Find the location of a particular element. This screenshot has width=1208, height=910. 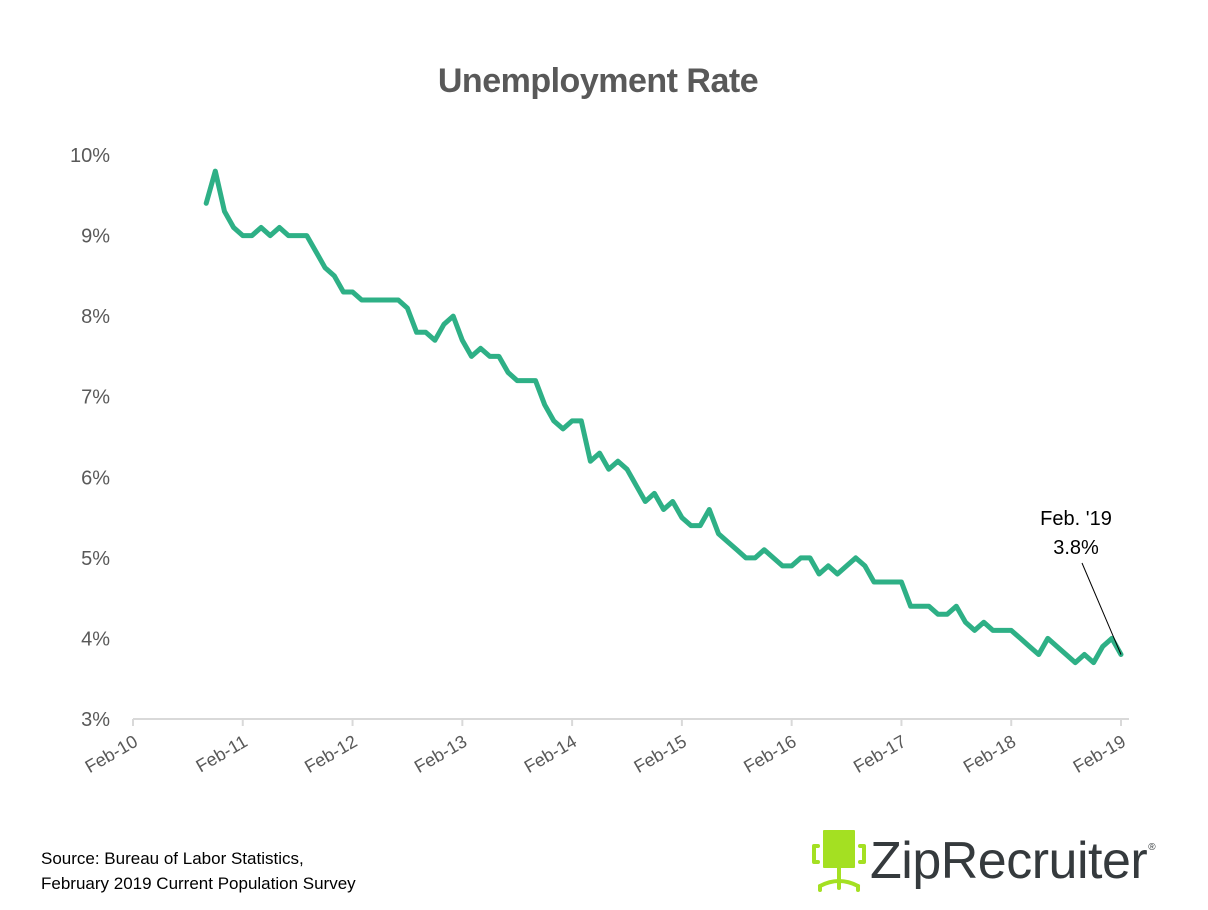

x-tick-label: Feb-15 is located at coordinates (659, 754).